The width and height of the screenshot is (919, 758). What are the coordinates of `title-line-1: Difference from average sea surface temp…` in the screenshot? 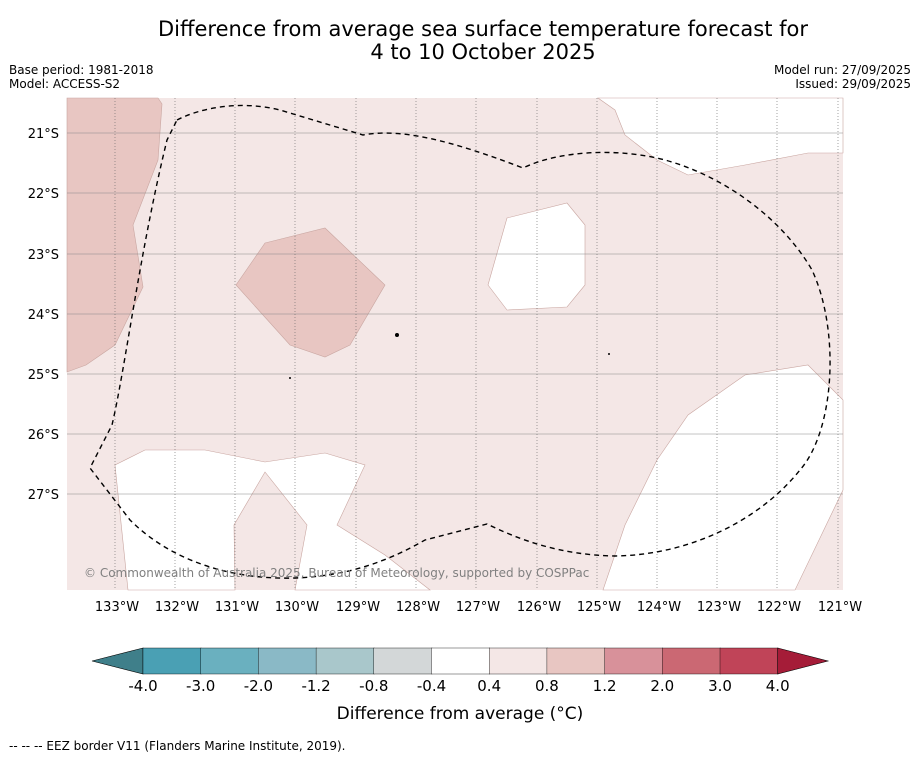 It's located at (483, 29).